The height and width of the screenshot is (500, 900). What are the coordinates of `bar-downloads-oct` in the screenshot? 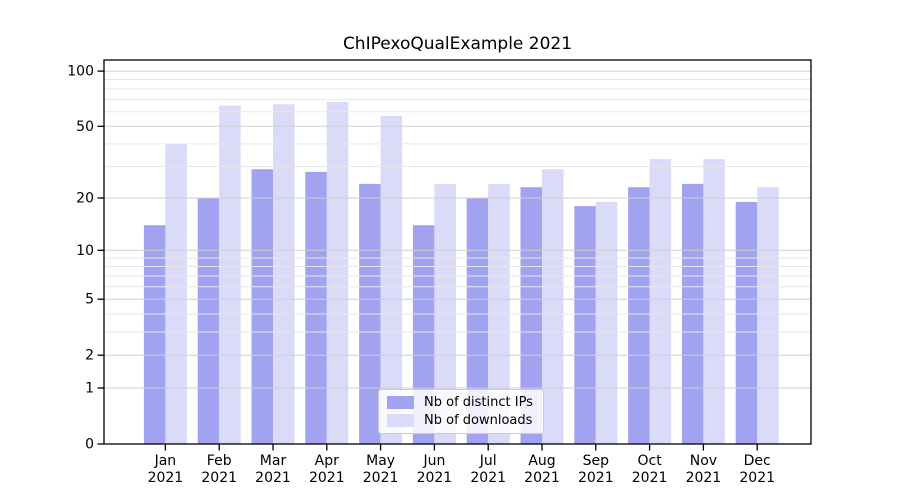 It's located at (660, 301).